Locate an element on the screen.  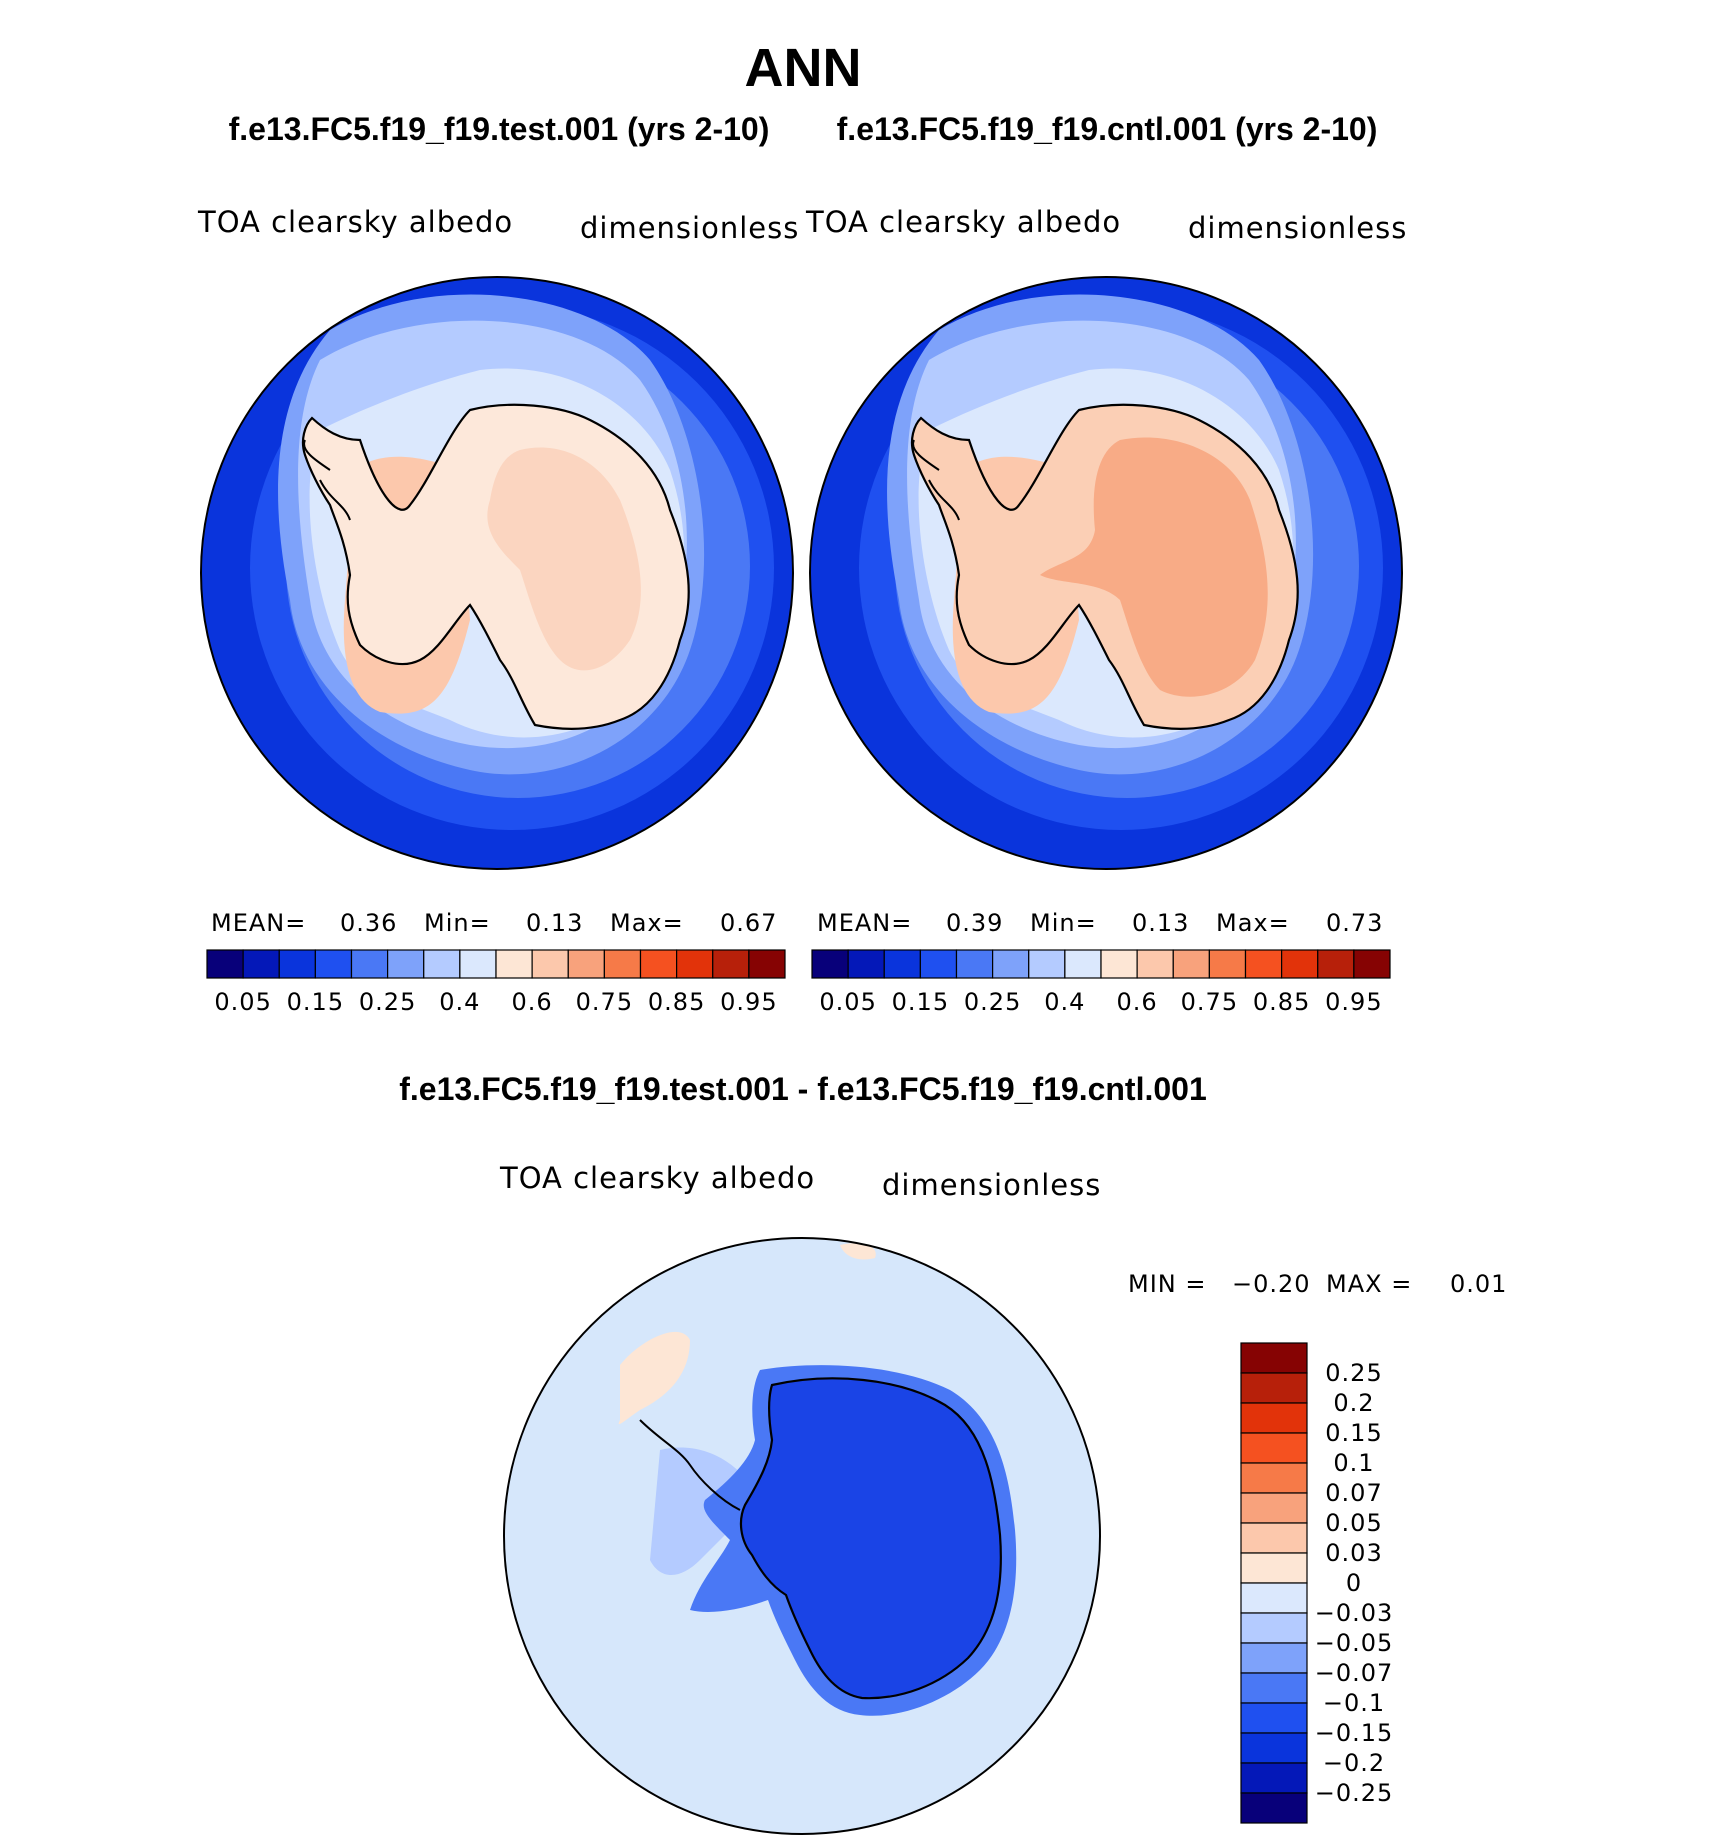
panel-left-min-value: 0.13 is located at coordinates (554, 923).